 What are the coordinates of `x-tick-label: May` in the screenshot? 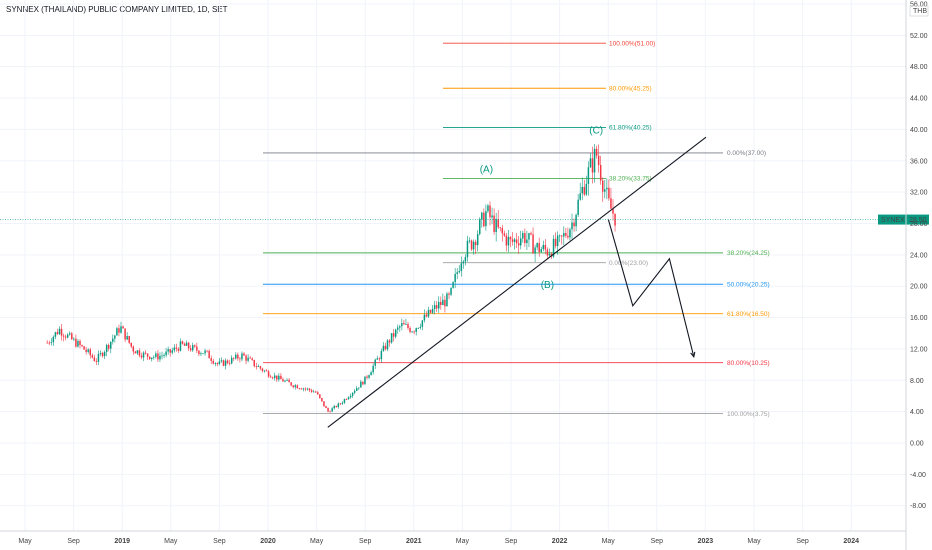 It's located at (317, 541).